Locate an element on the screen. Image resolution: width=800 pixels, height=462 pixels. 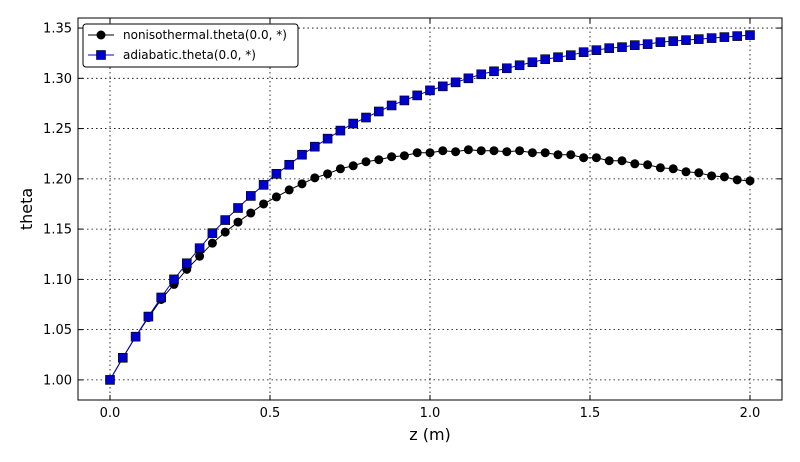
x-axis-title: z (m) is located at coordinates (430, 434).